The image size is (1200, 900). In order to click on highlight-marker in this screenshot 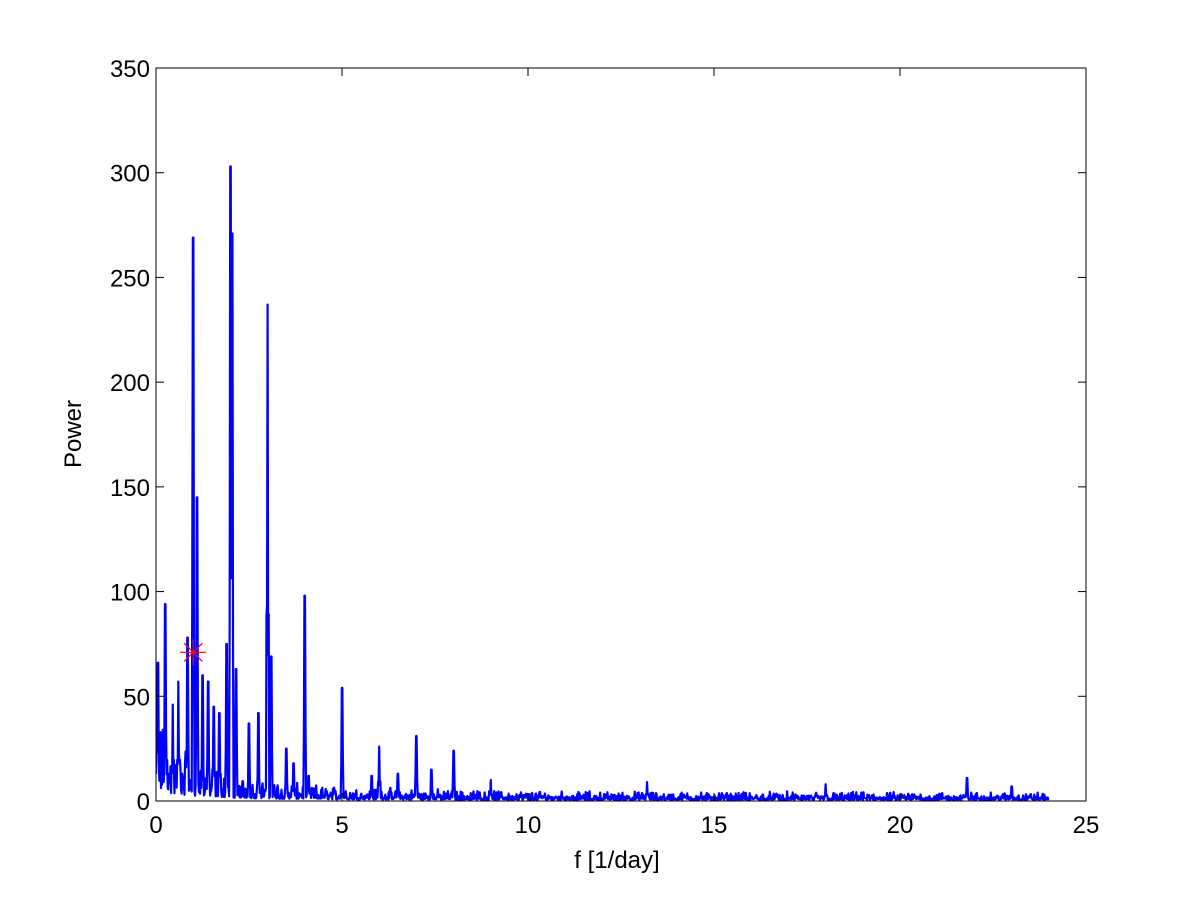, I will do `click(193, 652)`.